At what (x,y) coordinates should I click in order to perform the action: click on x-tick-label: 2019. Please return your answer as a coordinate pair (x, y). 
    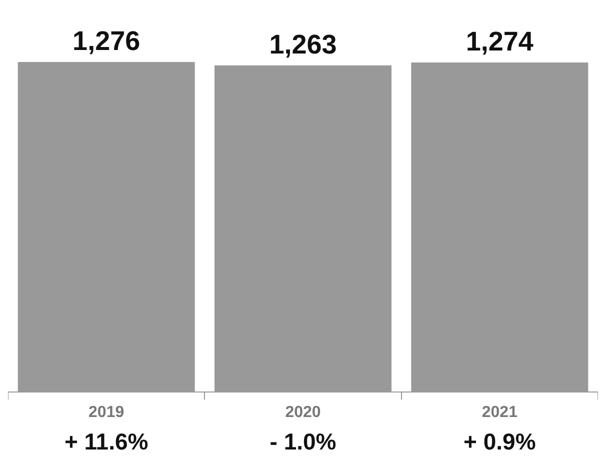
    Looking at the image, I should click on (106, 412).